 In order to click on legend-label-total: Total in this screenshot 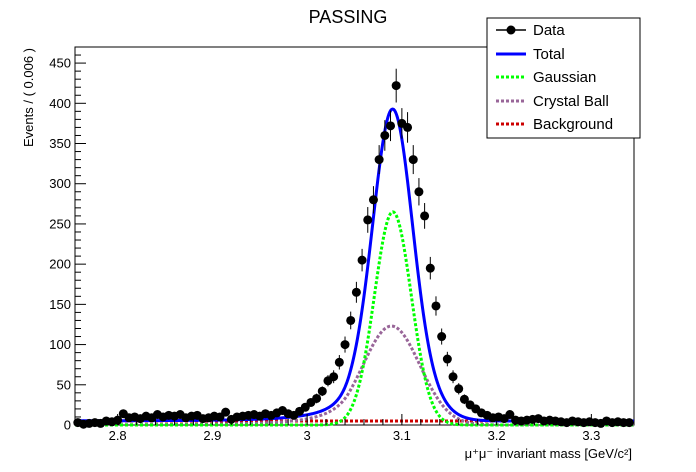, I will do `click(549, 54)`.